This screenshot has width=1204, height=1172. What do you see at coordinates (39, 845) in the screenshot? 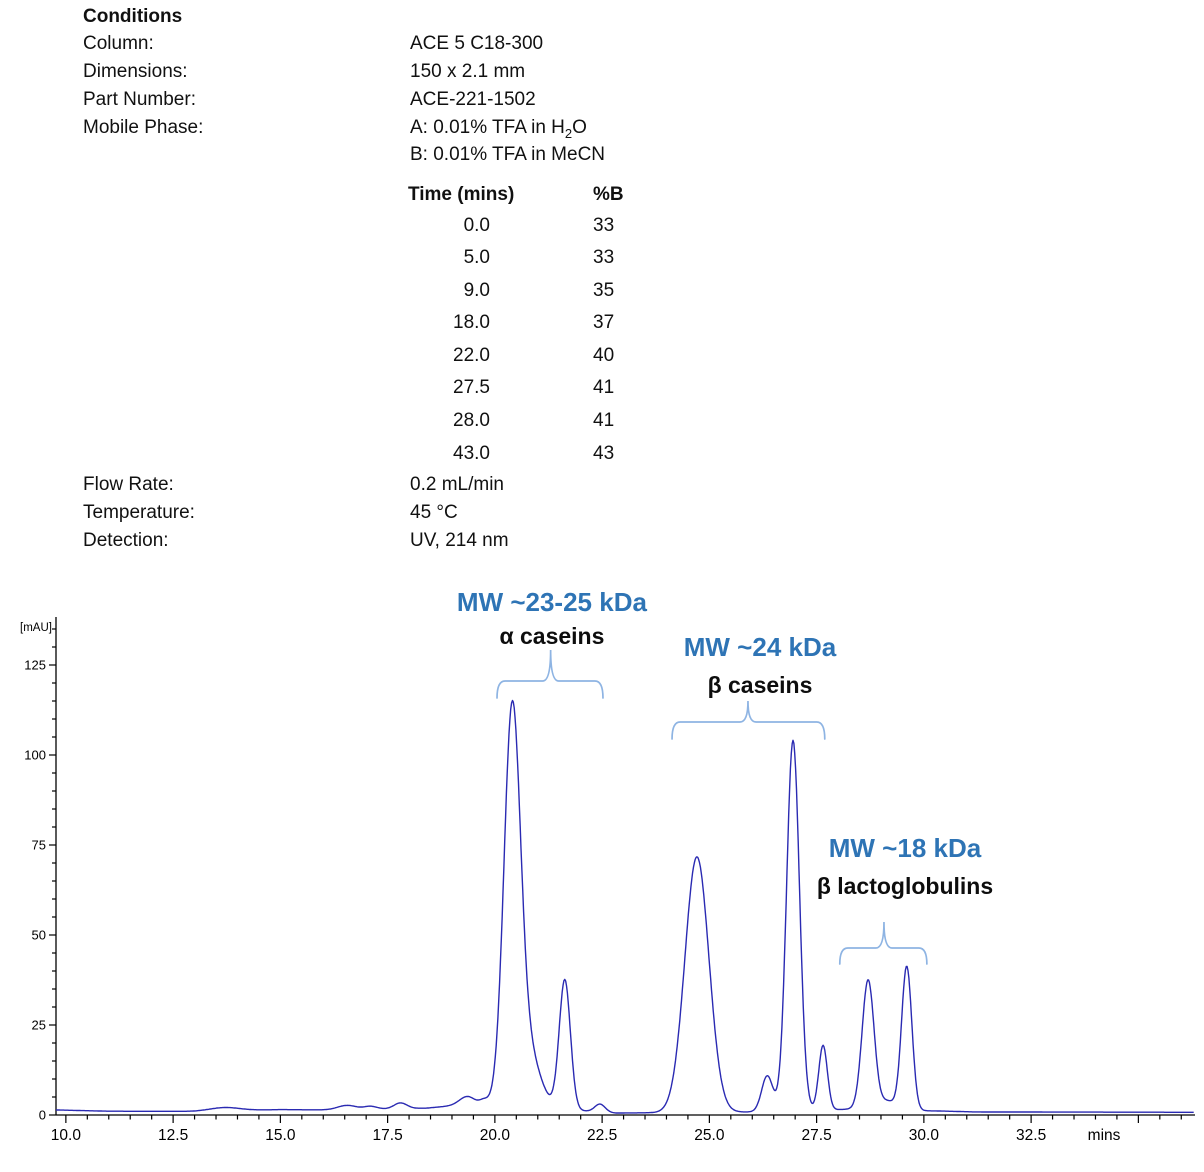
I see `y-tick-label: 75` at bounding box center [39, 845].